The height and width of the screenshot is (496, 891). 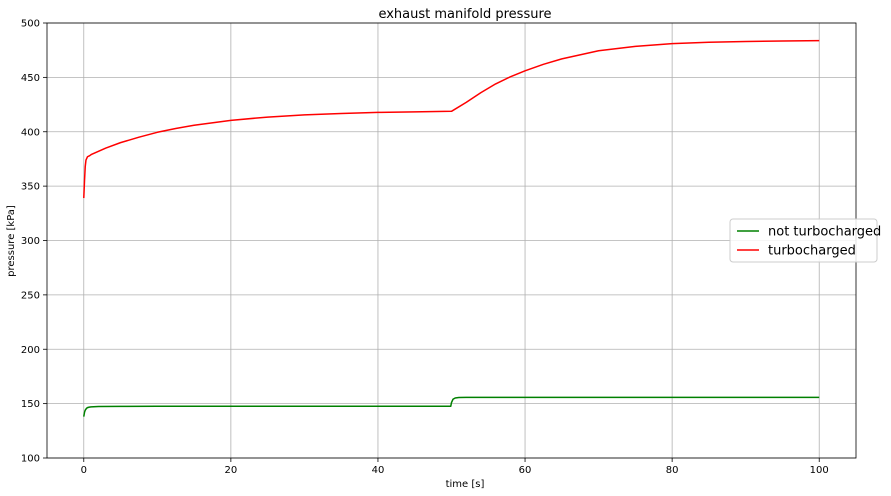 What do you see at coordinates (11, 241) in the screenshot?
I see `y-axis-label: pressure [kPa]` at bounding box center [11, 241].